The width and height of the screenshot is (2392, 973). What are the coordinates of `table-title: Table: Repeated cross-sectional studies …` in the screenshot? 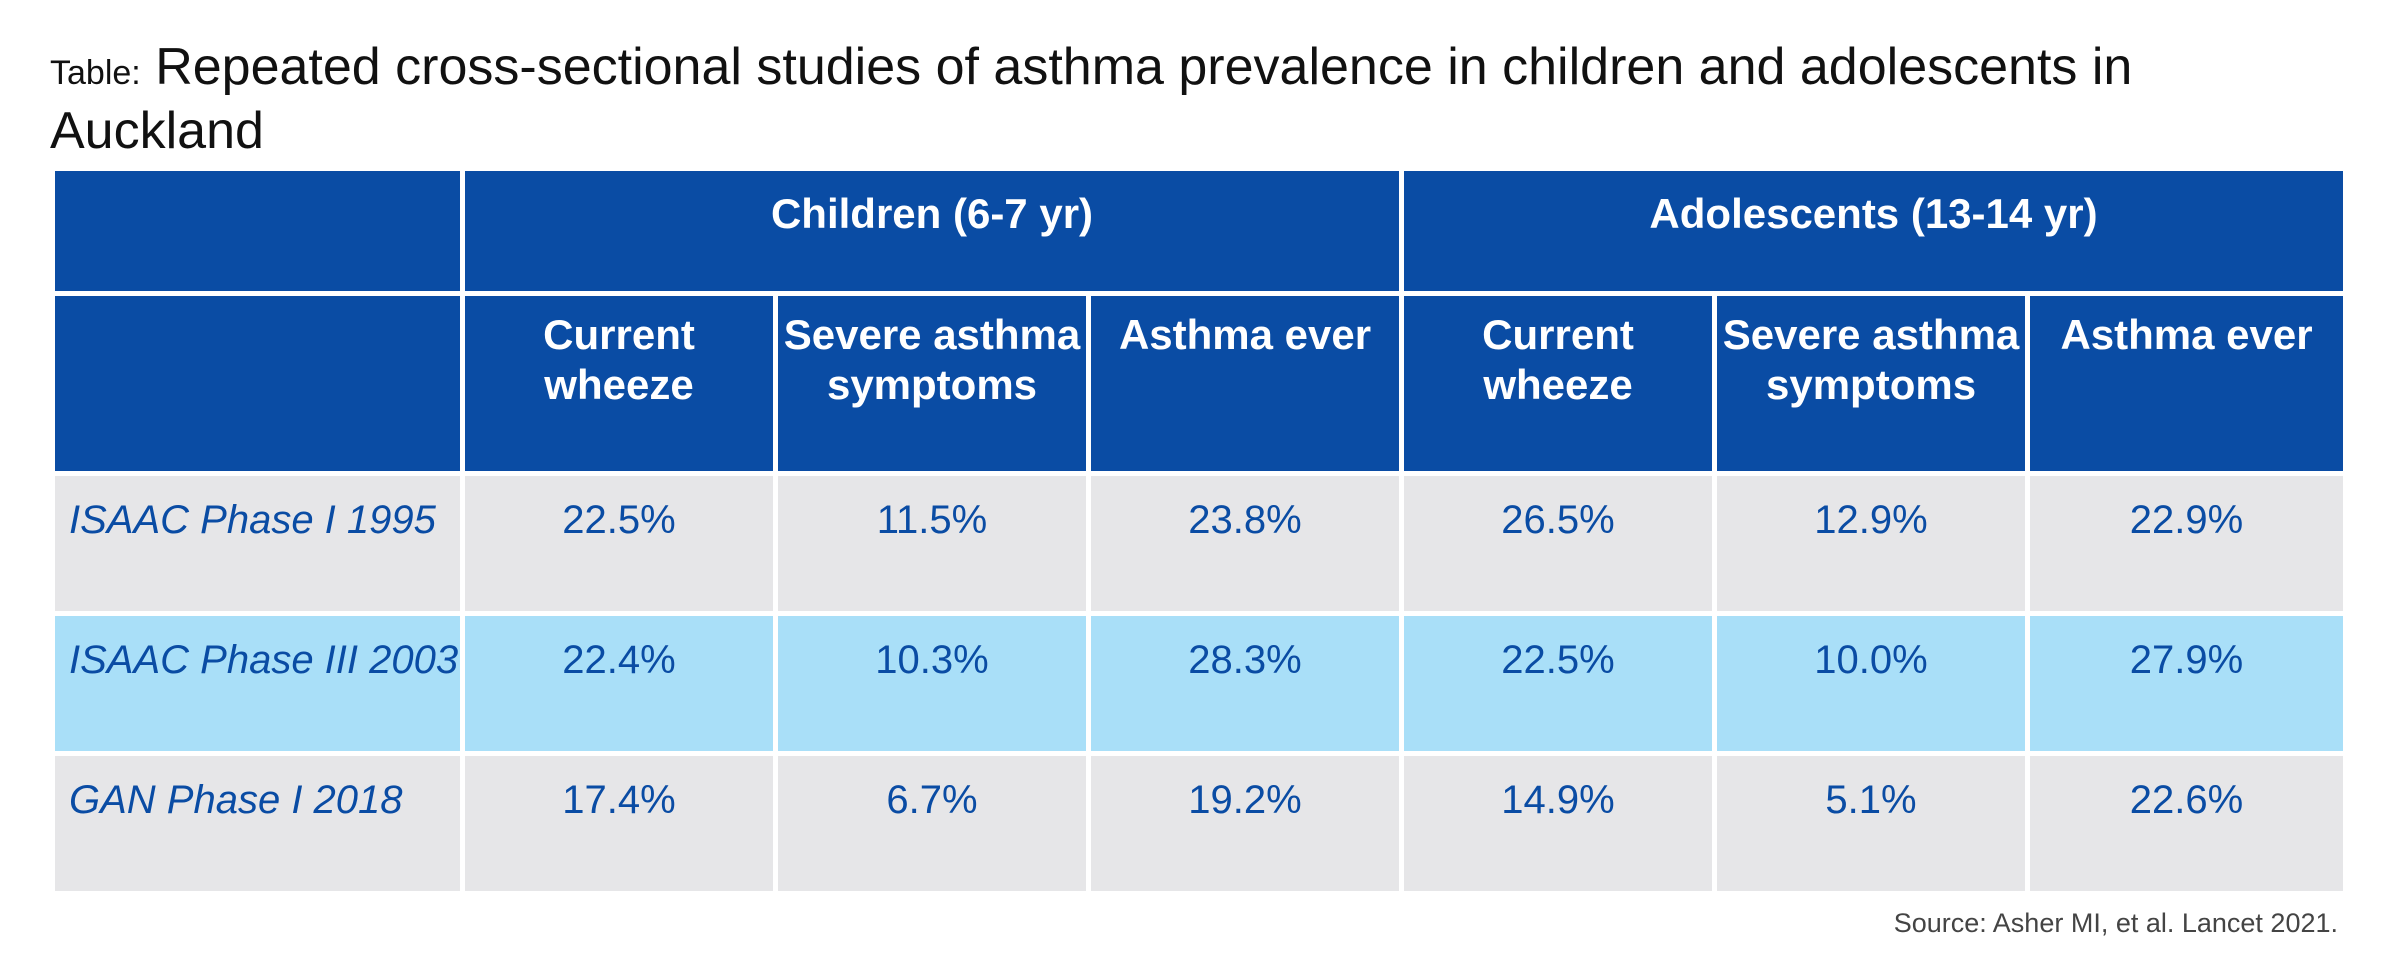 It's located at (1200, 99).